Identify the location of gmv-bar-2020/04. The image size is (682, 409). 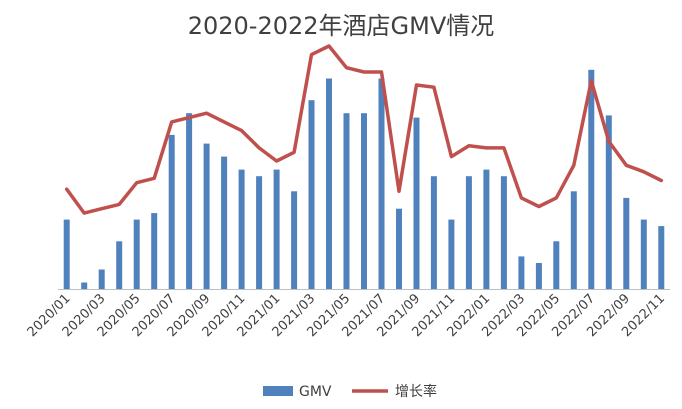
(119, 265).